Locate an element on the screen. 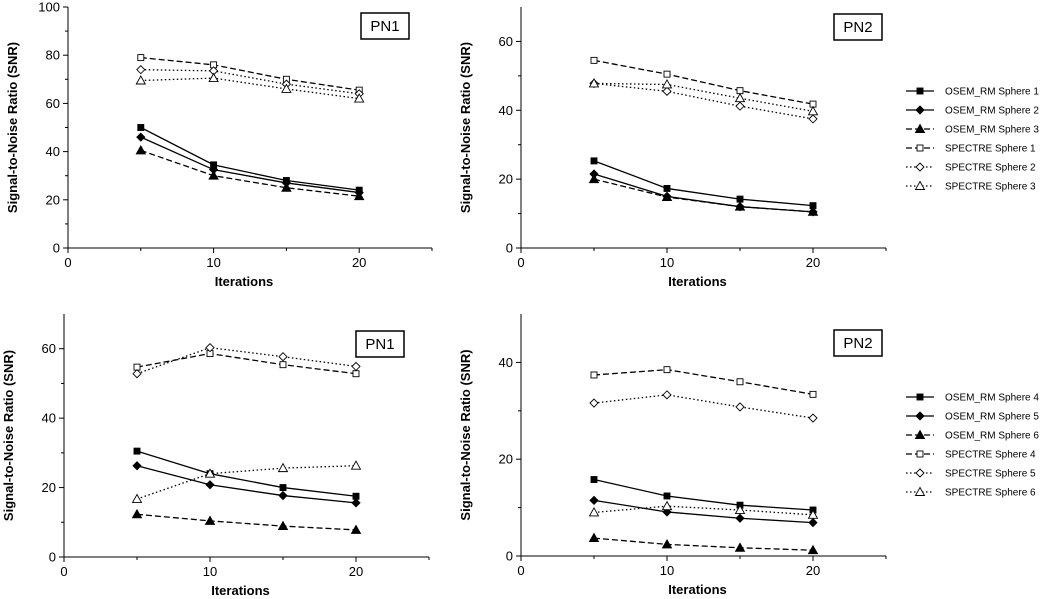 The height and width of the screenshot is (599, 1040). x-tick-label-1: 20 is located at coordinates (359, 262).